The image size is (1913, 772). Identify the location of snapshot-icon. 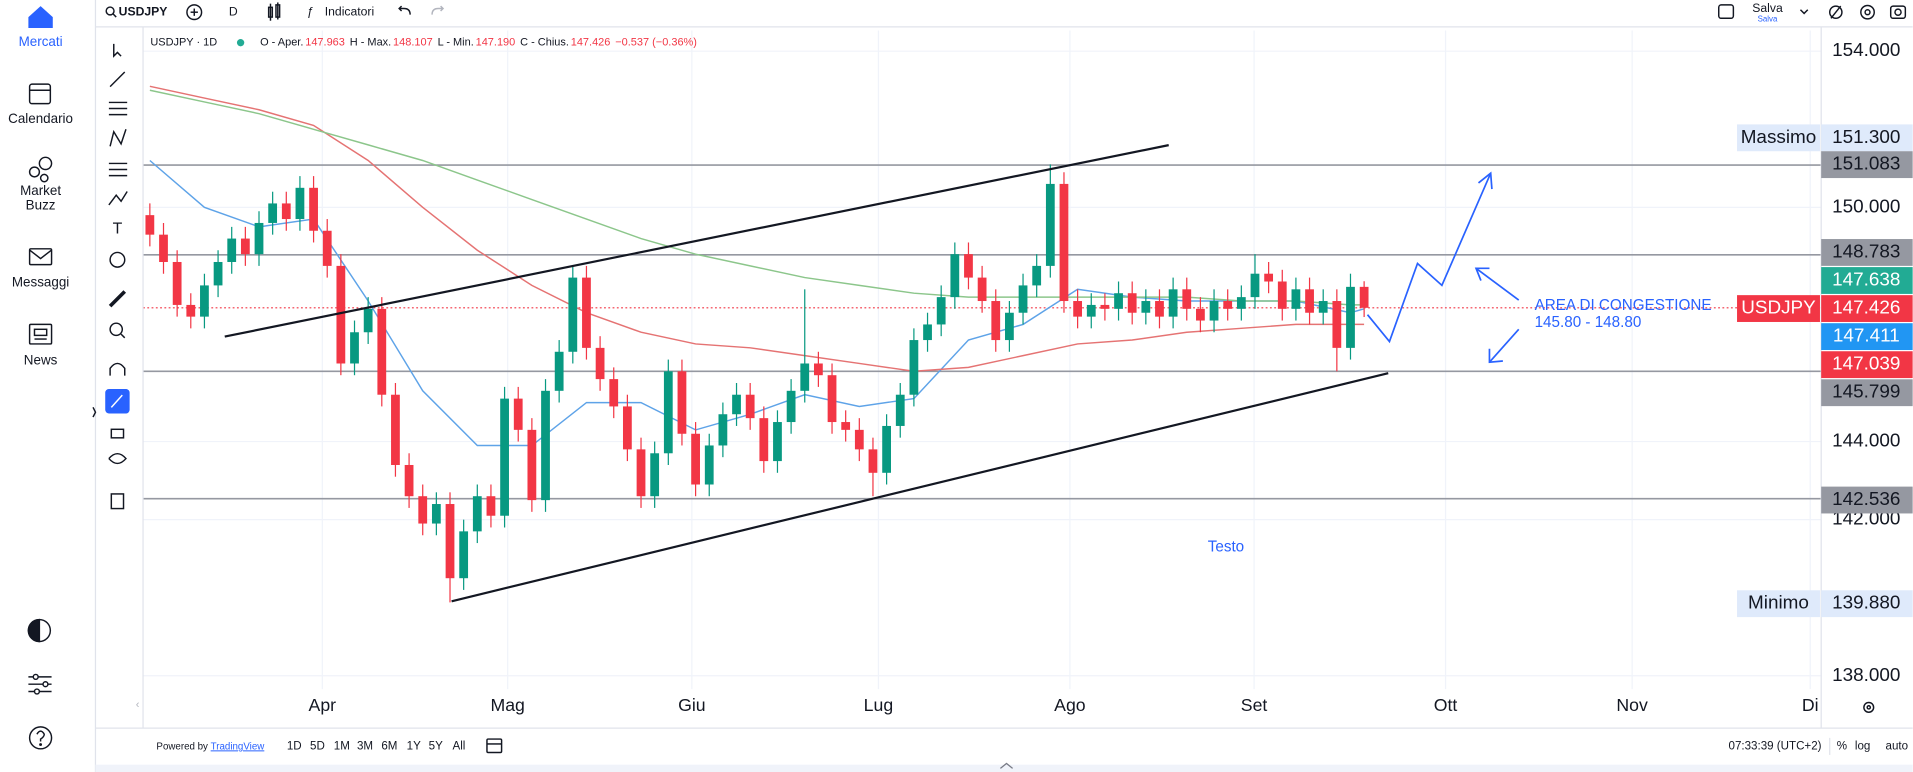
(1898, 12).